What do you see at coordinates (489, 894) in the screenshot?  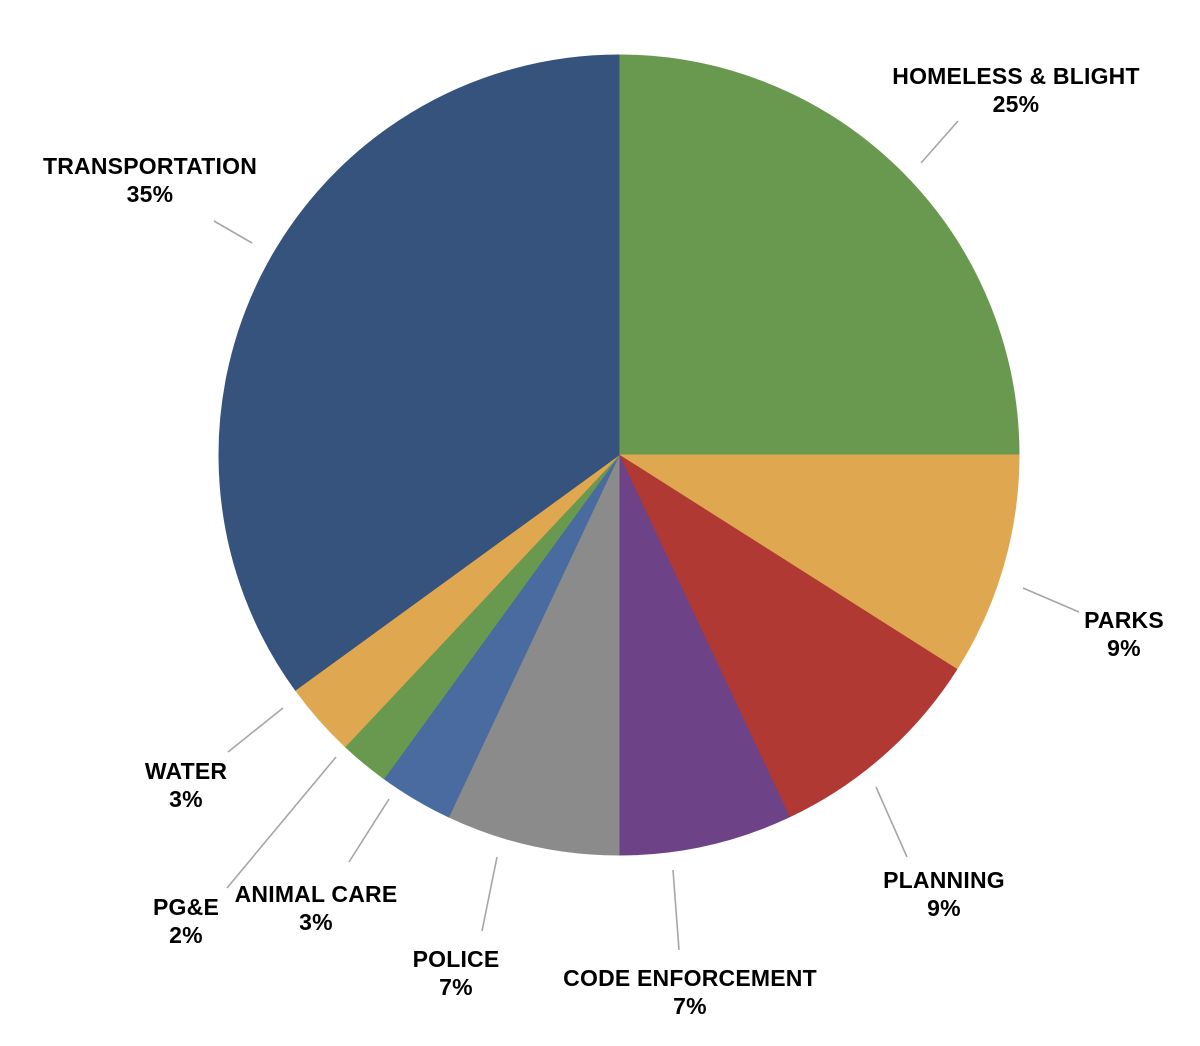 I see `leader-line-police` at bounding box center [489, 894].